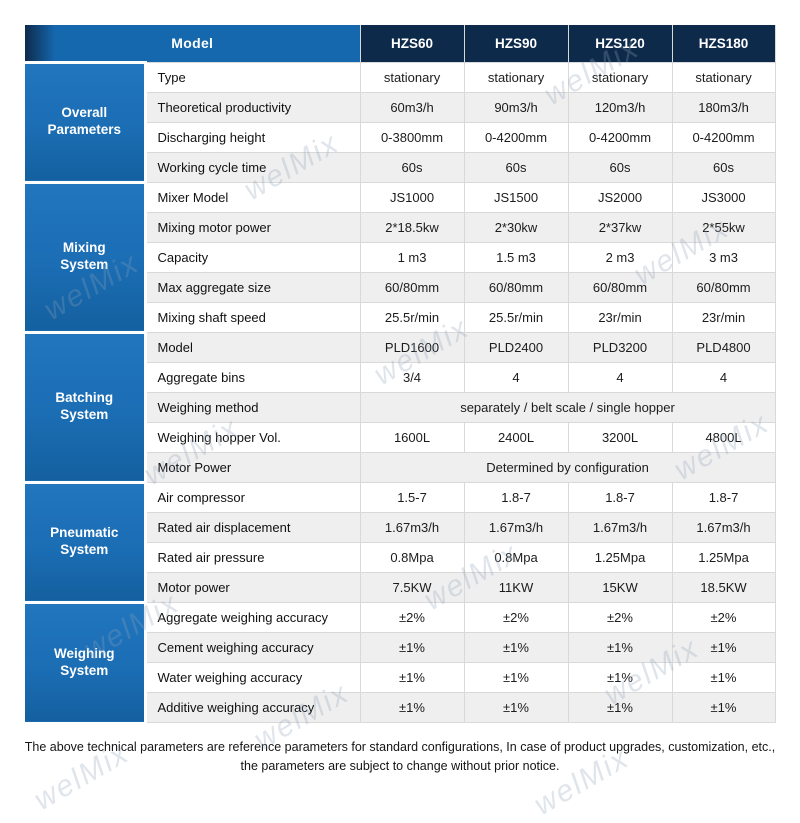  I want to click on param-label: Additive weighing accuracy, so click(252, 707).